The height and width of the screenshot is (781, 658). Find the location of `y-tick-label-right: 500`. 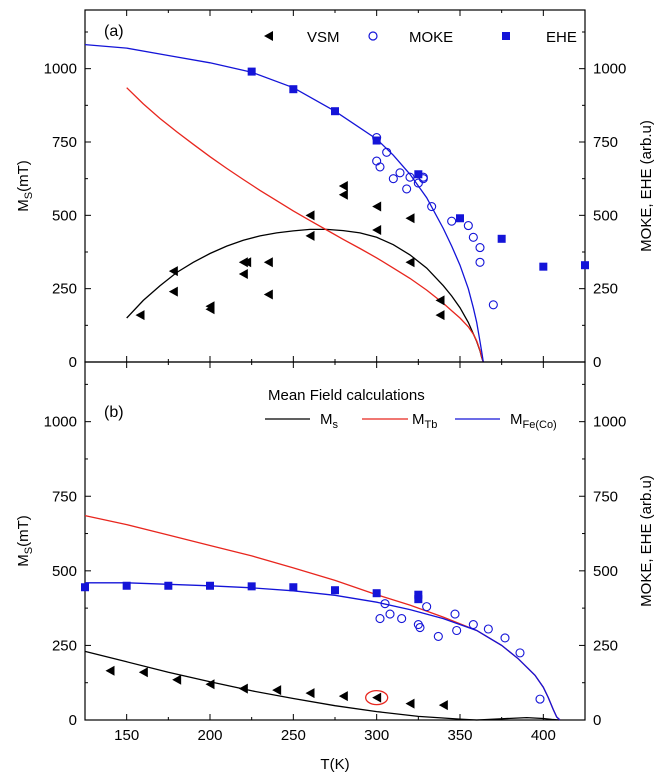

y-tick-label-right: 500 is located at coordinates (605, 571).